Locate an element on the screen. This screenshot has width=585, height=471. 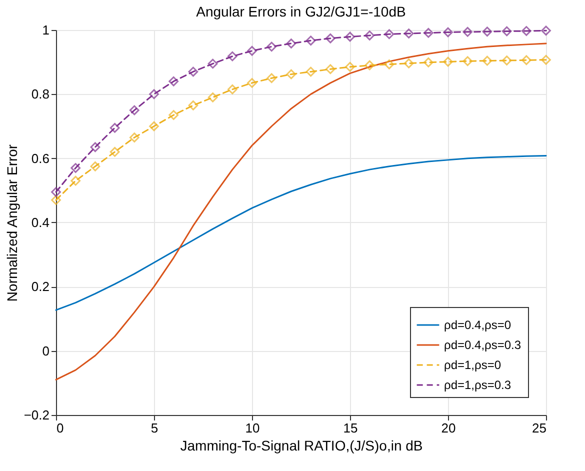
legend-label: ρd=1,ρs=0.3 is located at coordinates (478, 385).